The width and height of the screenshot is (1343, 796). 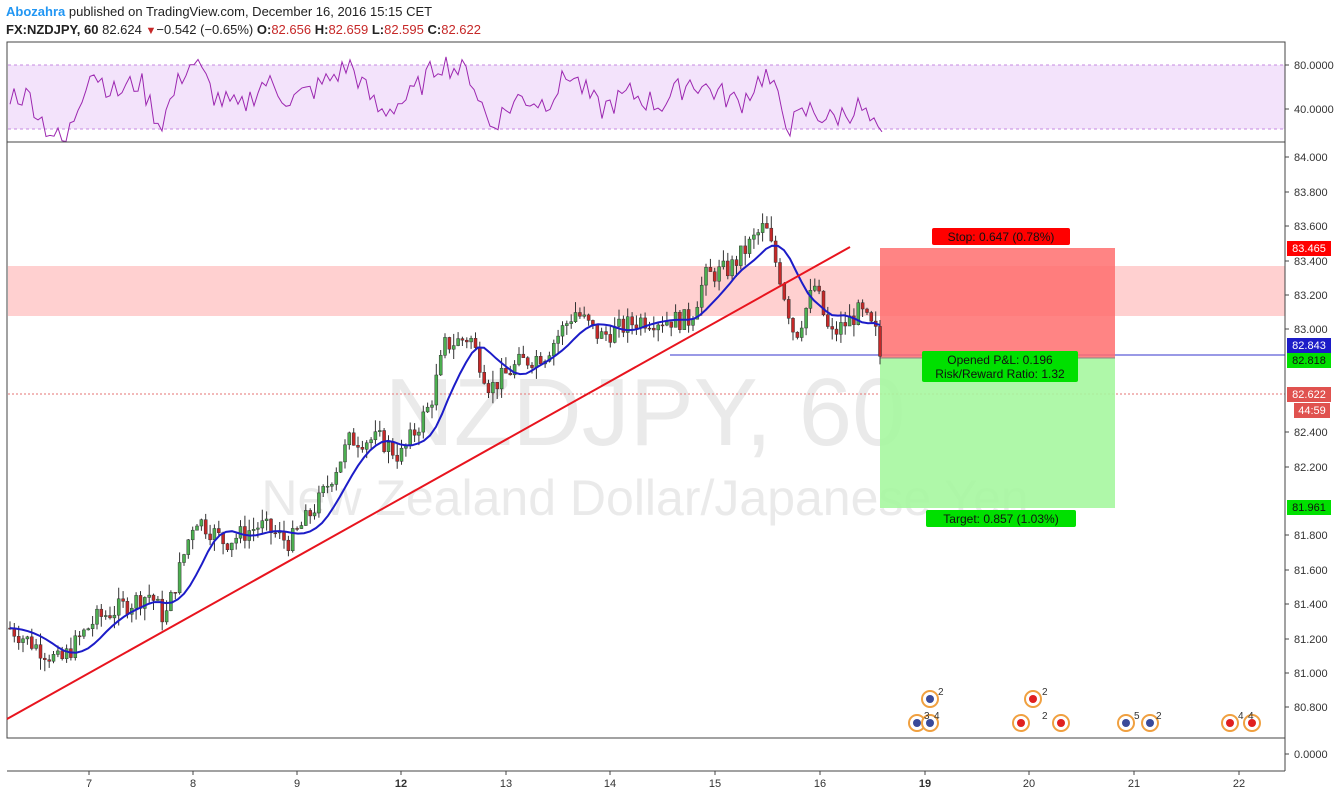 I want to click on price-tick-label: 81.200, so click(x=1311, y=640).